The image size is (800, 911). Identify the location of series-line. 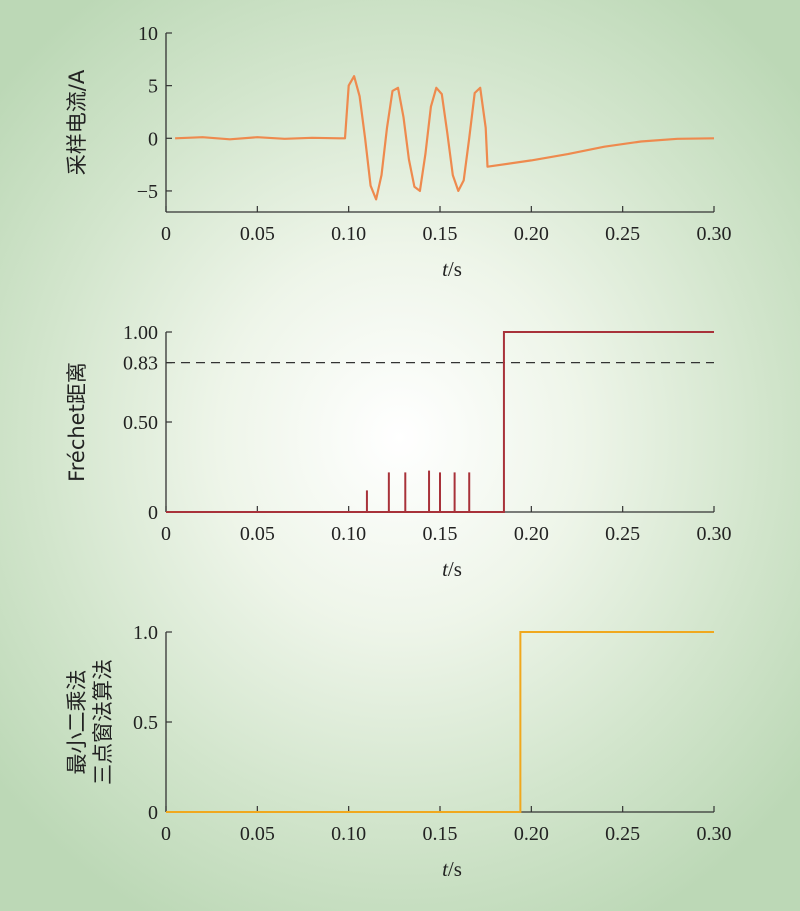
(445, 138).